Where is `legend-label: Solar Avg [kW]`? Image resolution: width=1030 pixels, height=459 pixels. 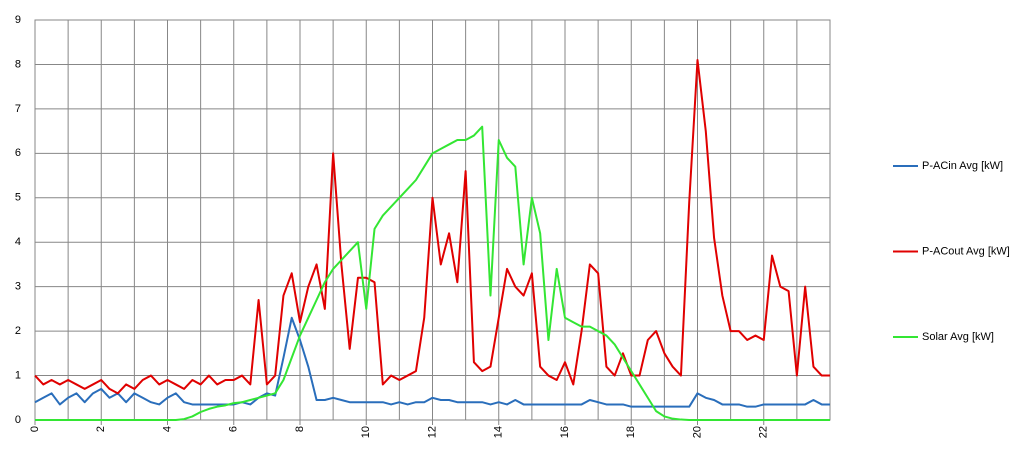 legend-label: Solar Avg [kW] is located at coordinates (958, 337).